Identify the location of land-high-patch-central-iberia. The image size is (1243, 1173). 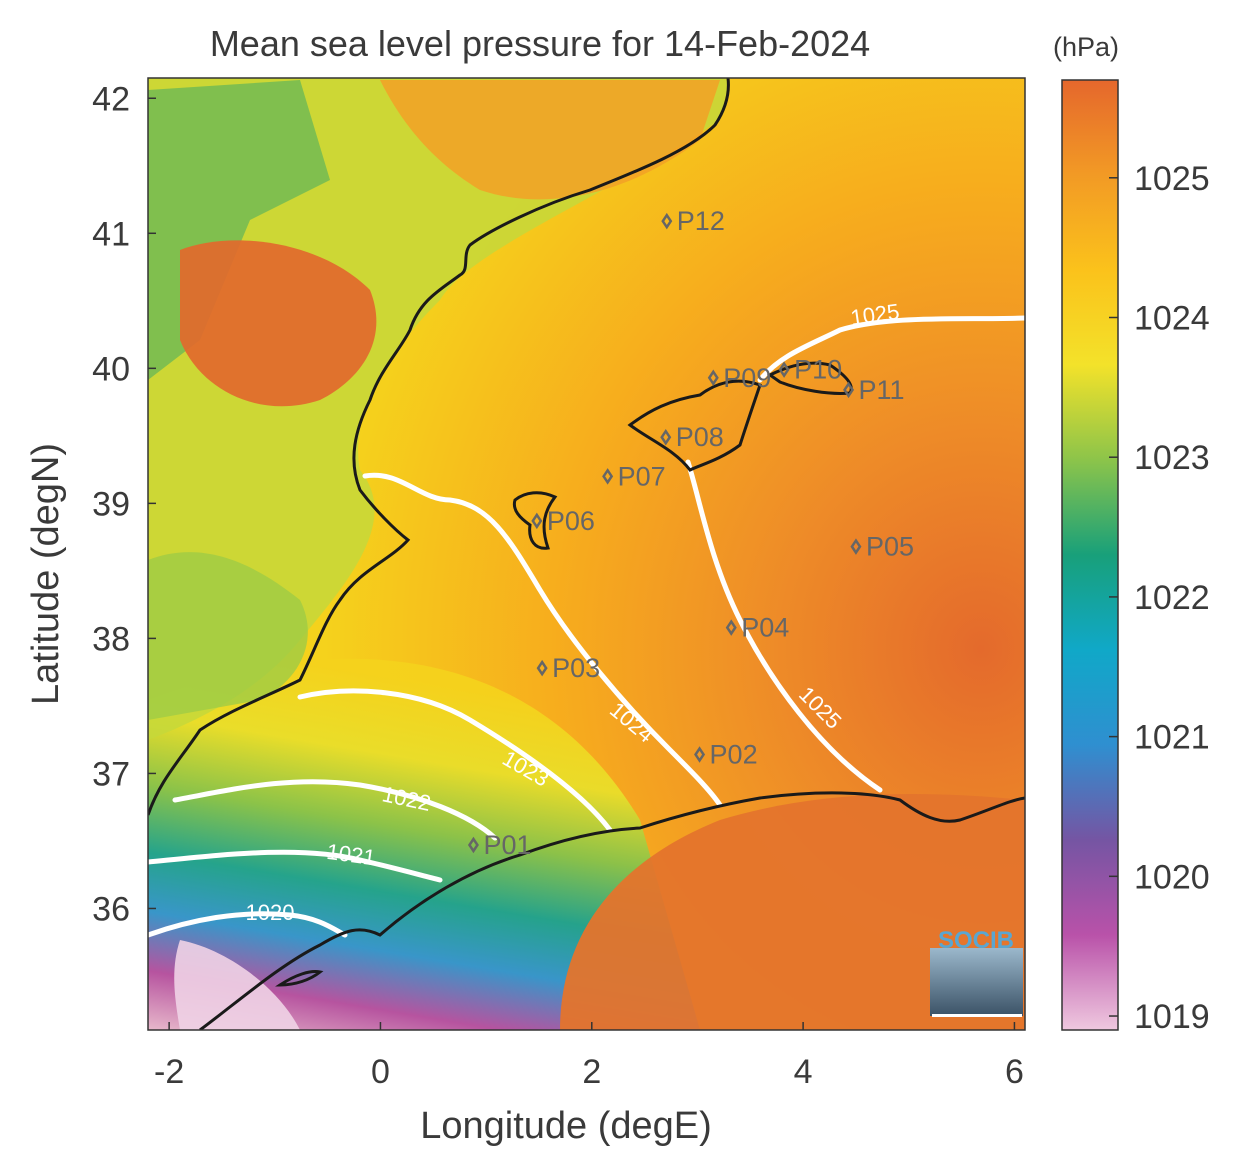
(278, 323).